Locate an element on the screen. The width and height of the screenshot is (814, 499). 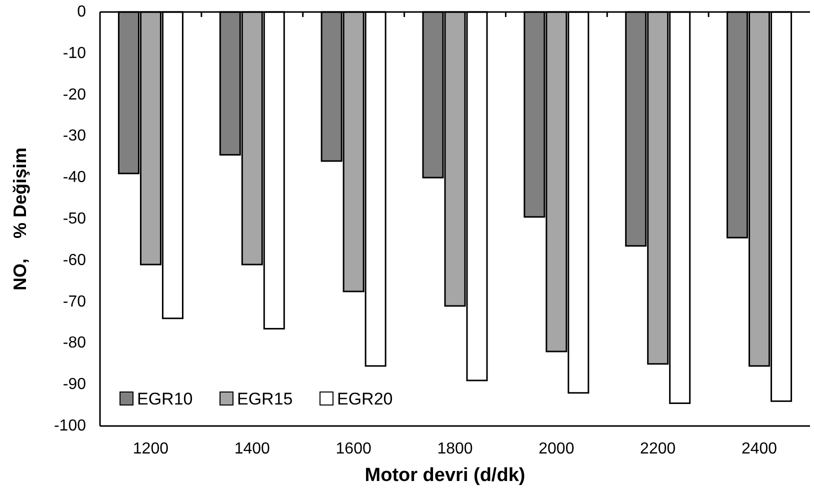
legend-label: EGR10 is located at coordinates (165, 399).